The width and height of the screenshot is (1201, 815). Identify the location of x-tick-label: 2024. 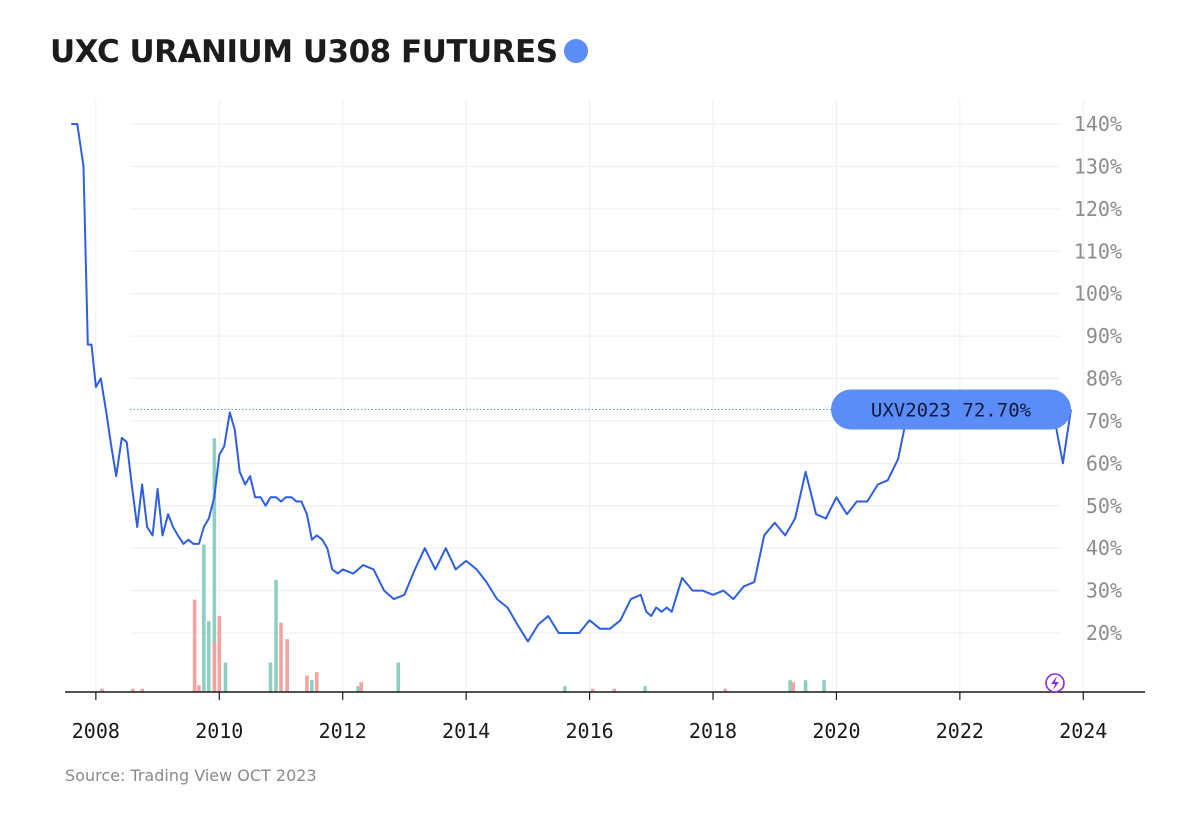
(1083, 731).